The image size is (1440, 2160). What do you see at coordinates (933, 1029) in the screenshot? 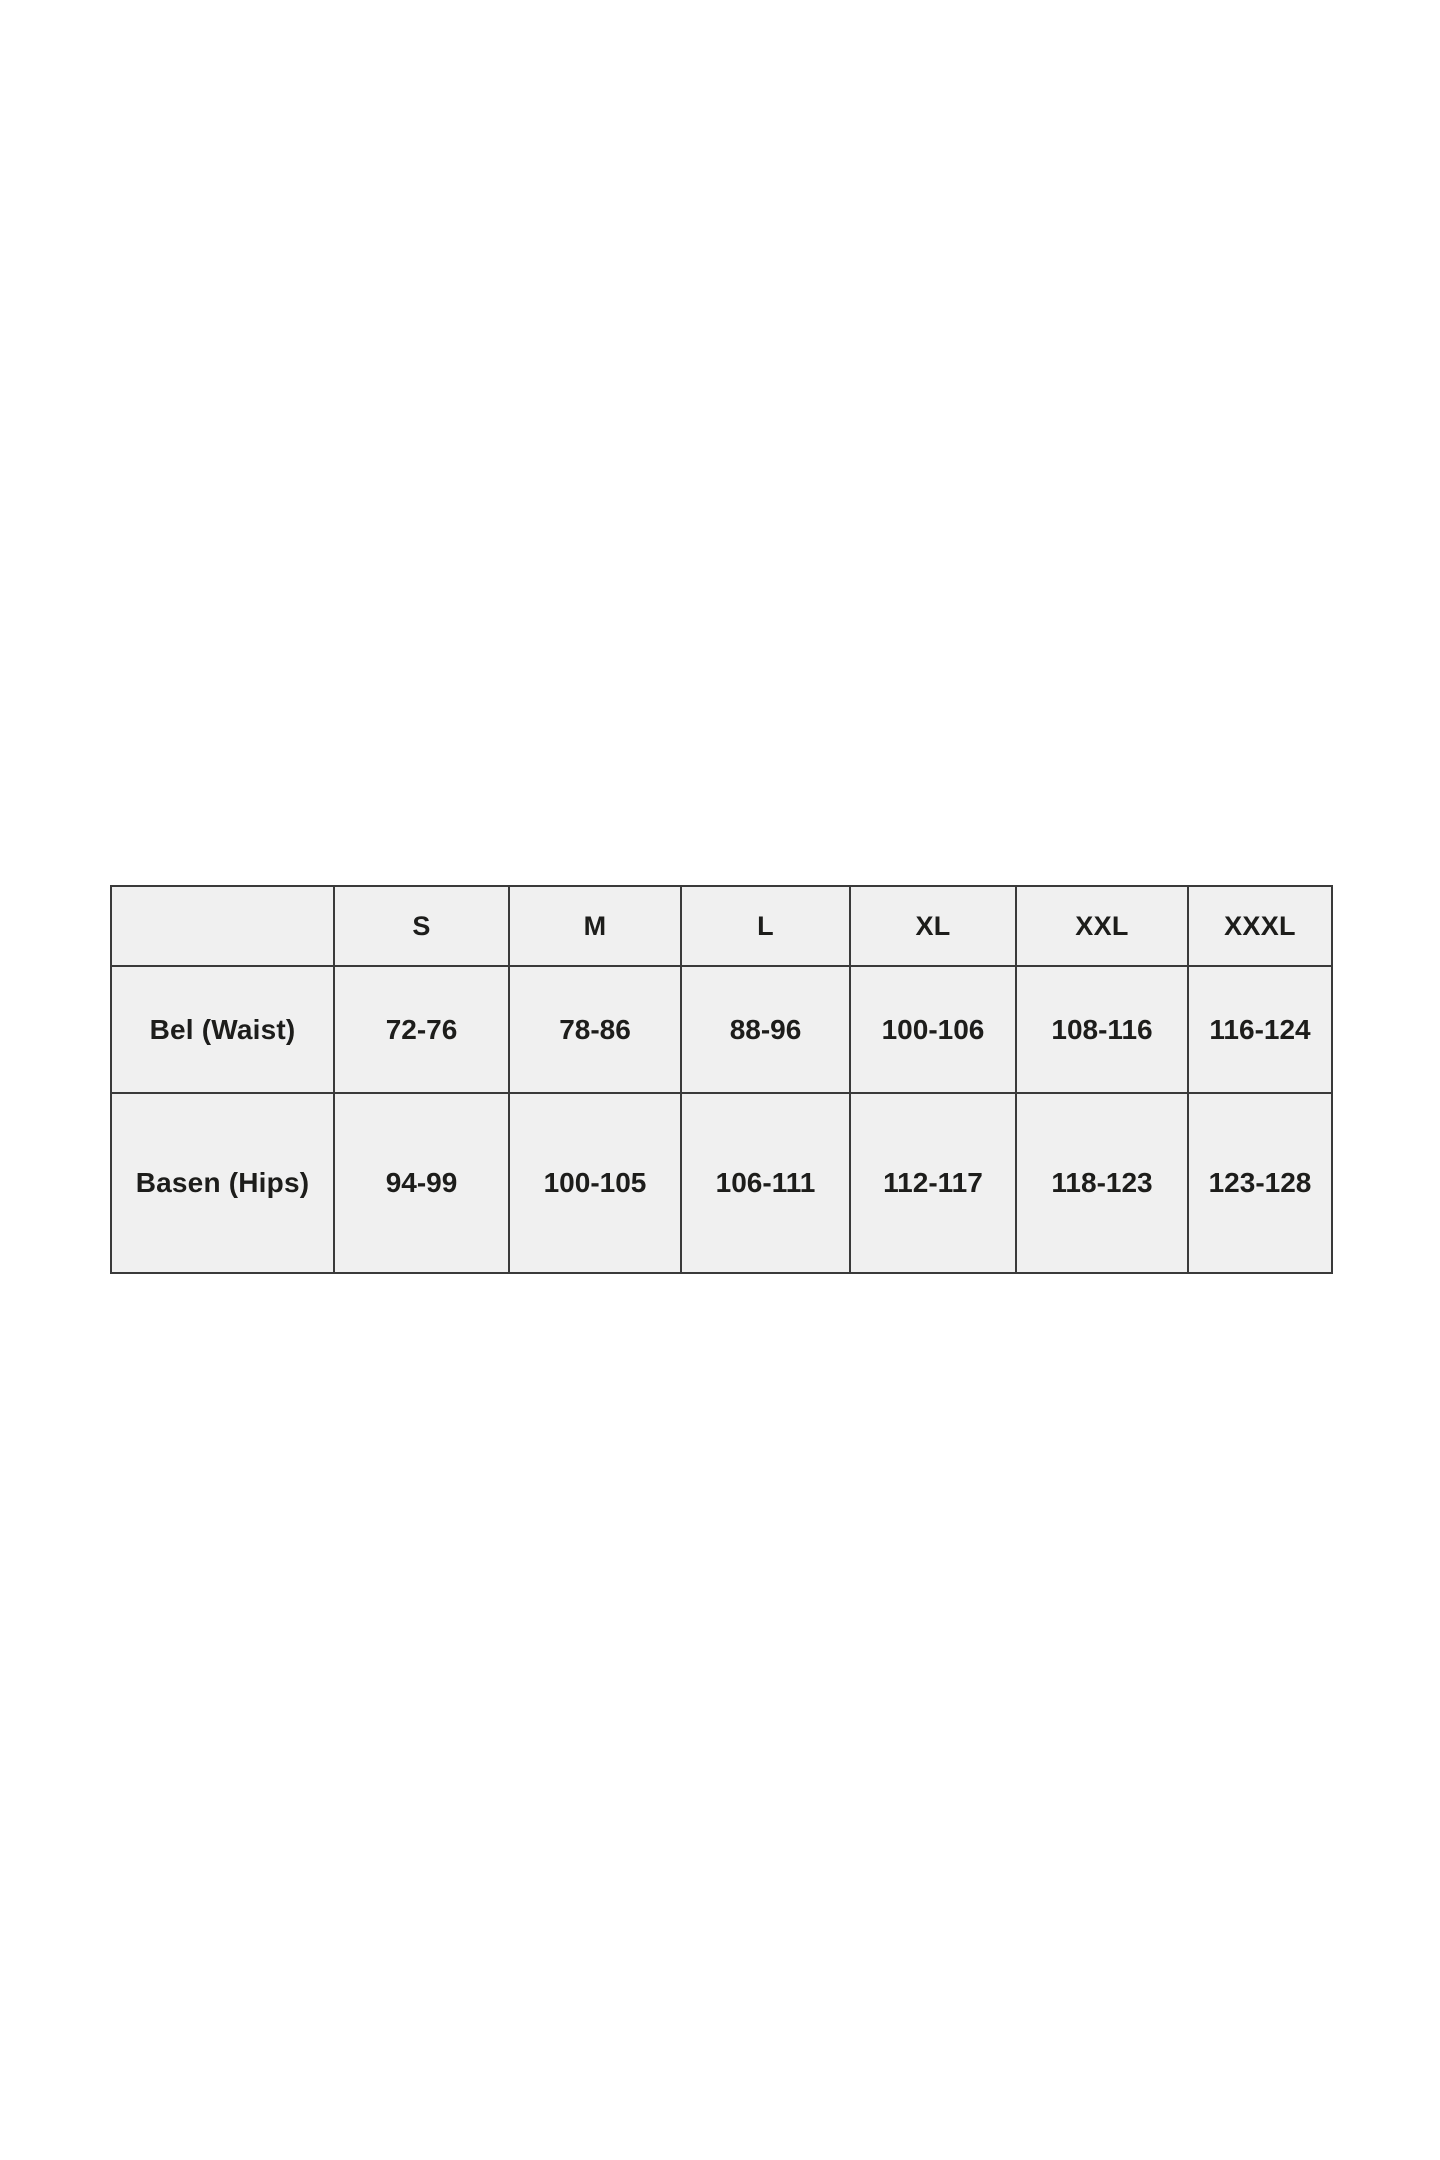
I see `cell-waist-xl: 100-106` at bounding box center [933, 1029].